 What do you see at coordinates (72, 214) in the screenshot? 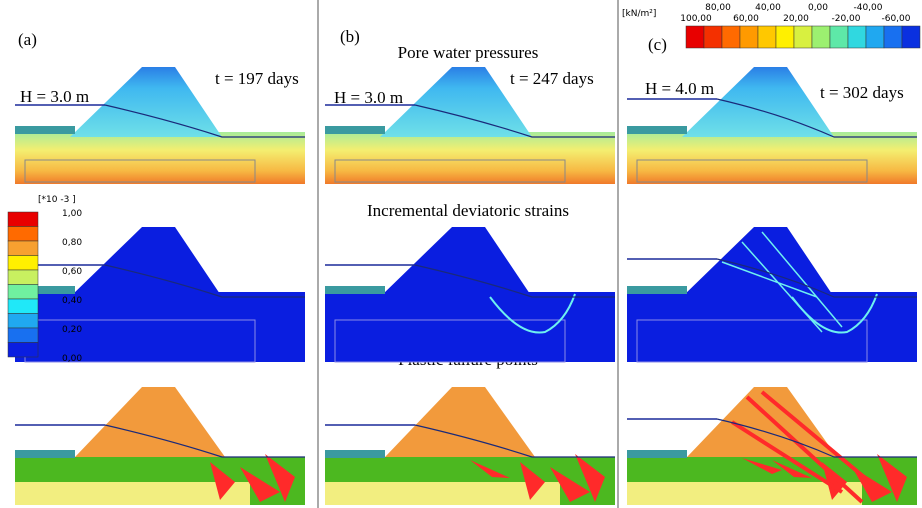
I see `legend-label: 1,00` at bounding box center [72, 214].